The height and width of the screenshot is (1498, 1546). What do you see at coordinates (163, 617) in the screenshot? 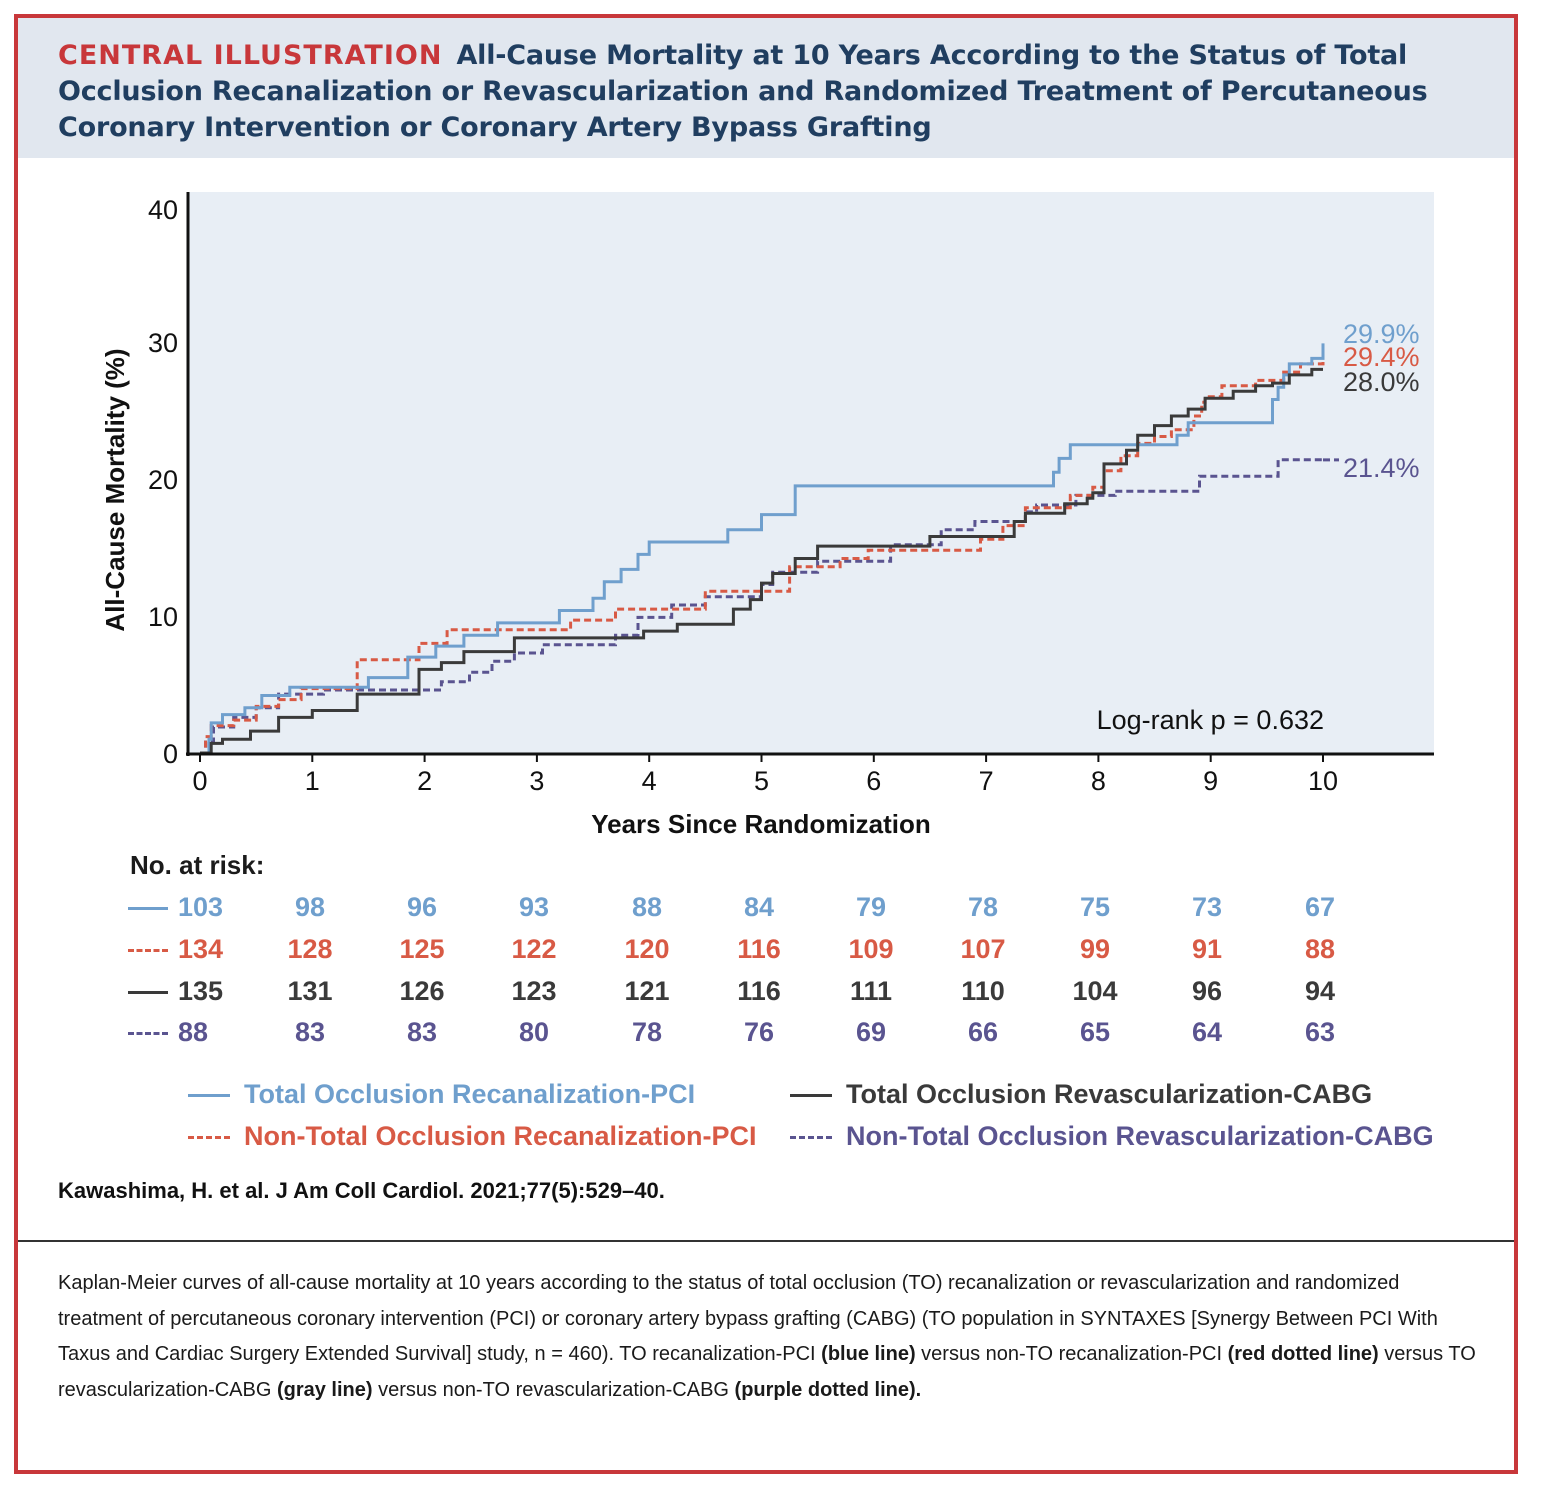
I see `y-tick-label: 10` at bounding box center [163, 617].